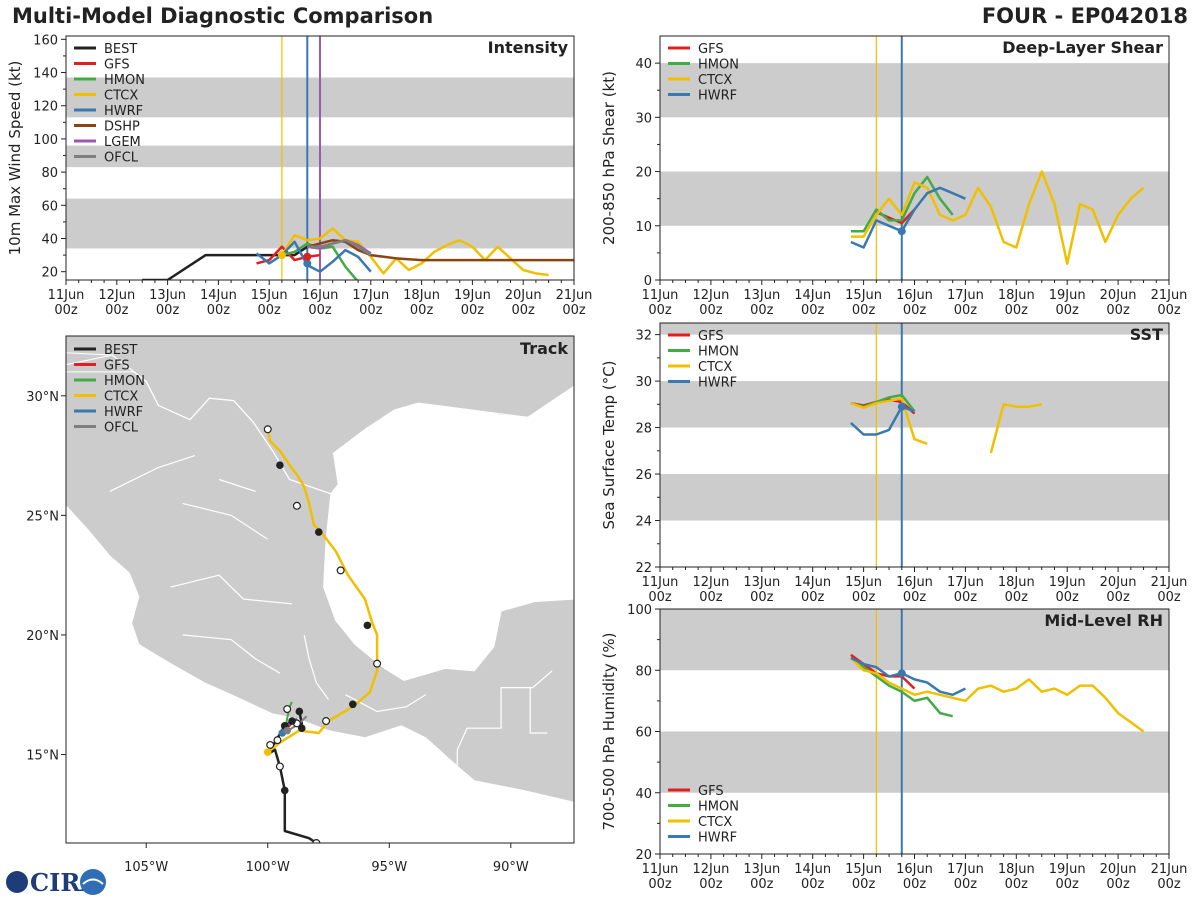 The image size is (1200, 900). Describe the element at coordinates (908, 217) in the screenshot. I see `series-line-hwrf` at that location.